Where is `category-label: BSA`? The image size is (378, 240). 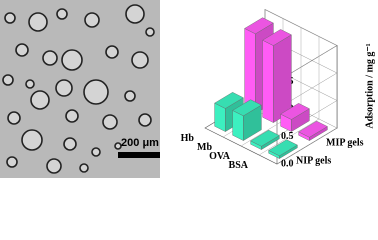
category-label: BSA is located at coordinates (239, 165).